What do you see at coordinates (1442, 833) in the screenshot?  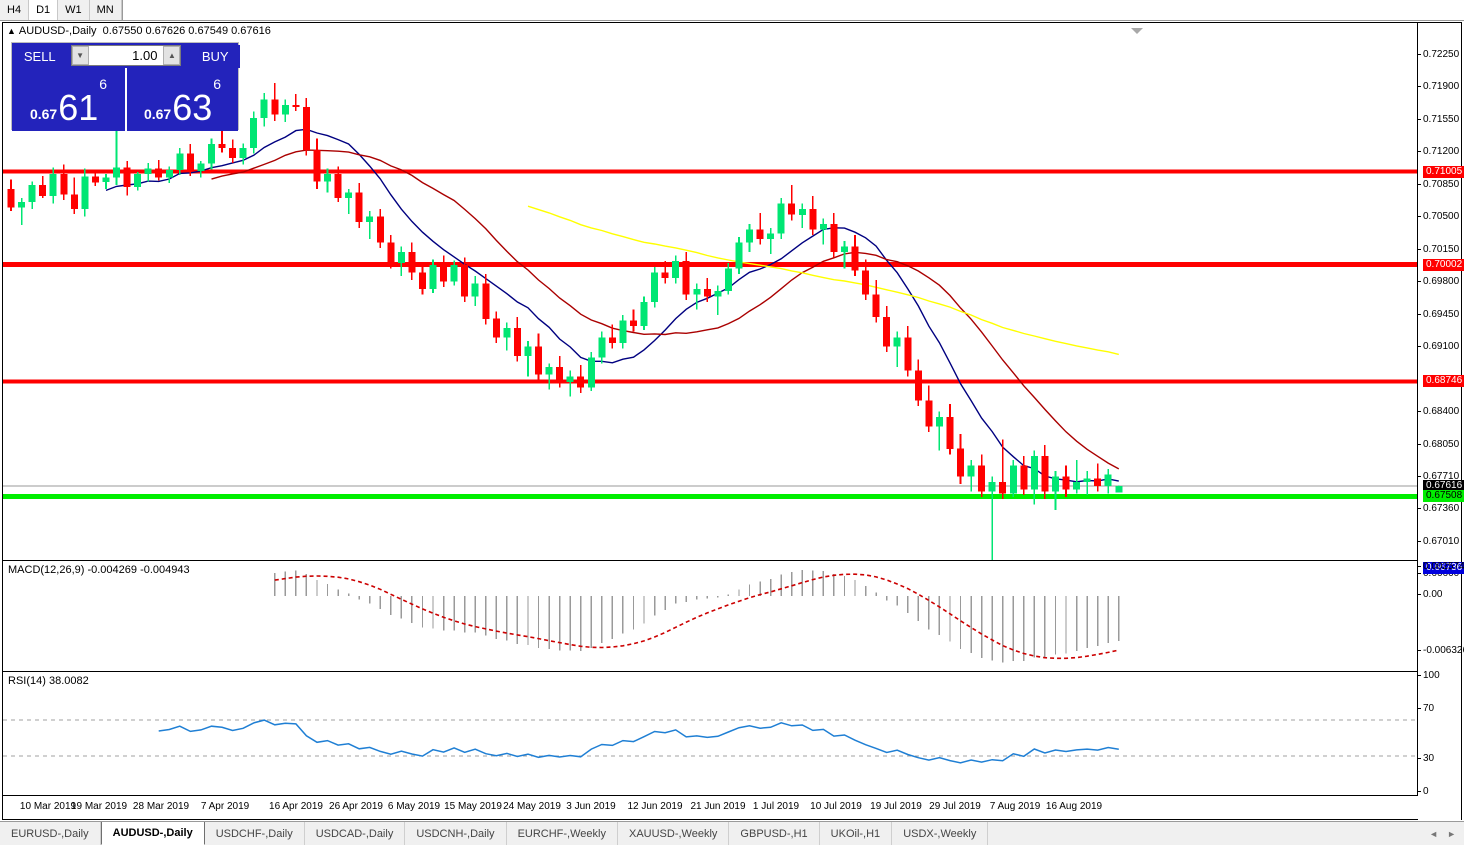 I see `chart-tab-scroll-controls: ◄ ►` at bounding box center [1442, 833].